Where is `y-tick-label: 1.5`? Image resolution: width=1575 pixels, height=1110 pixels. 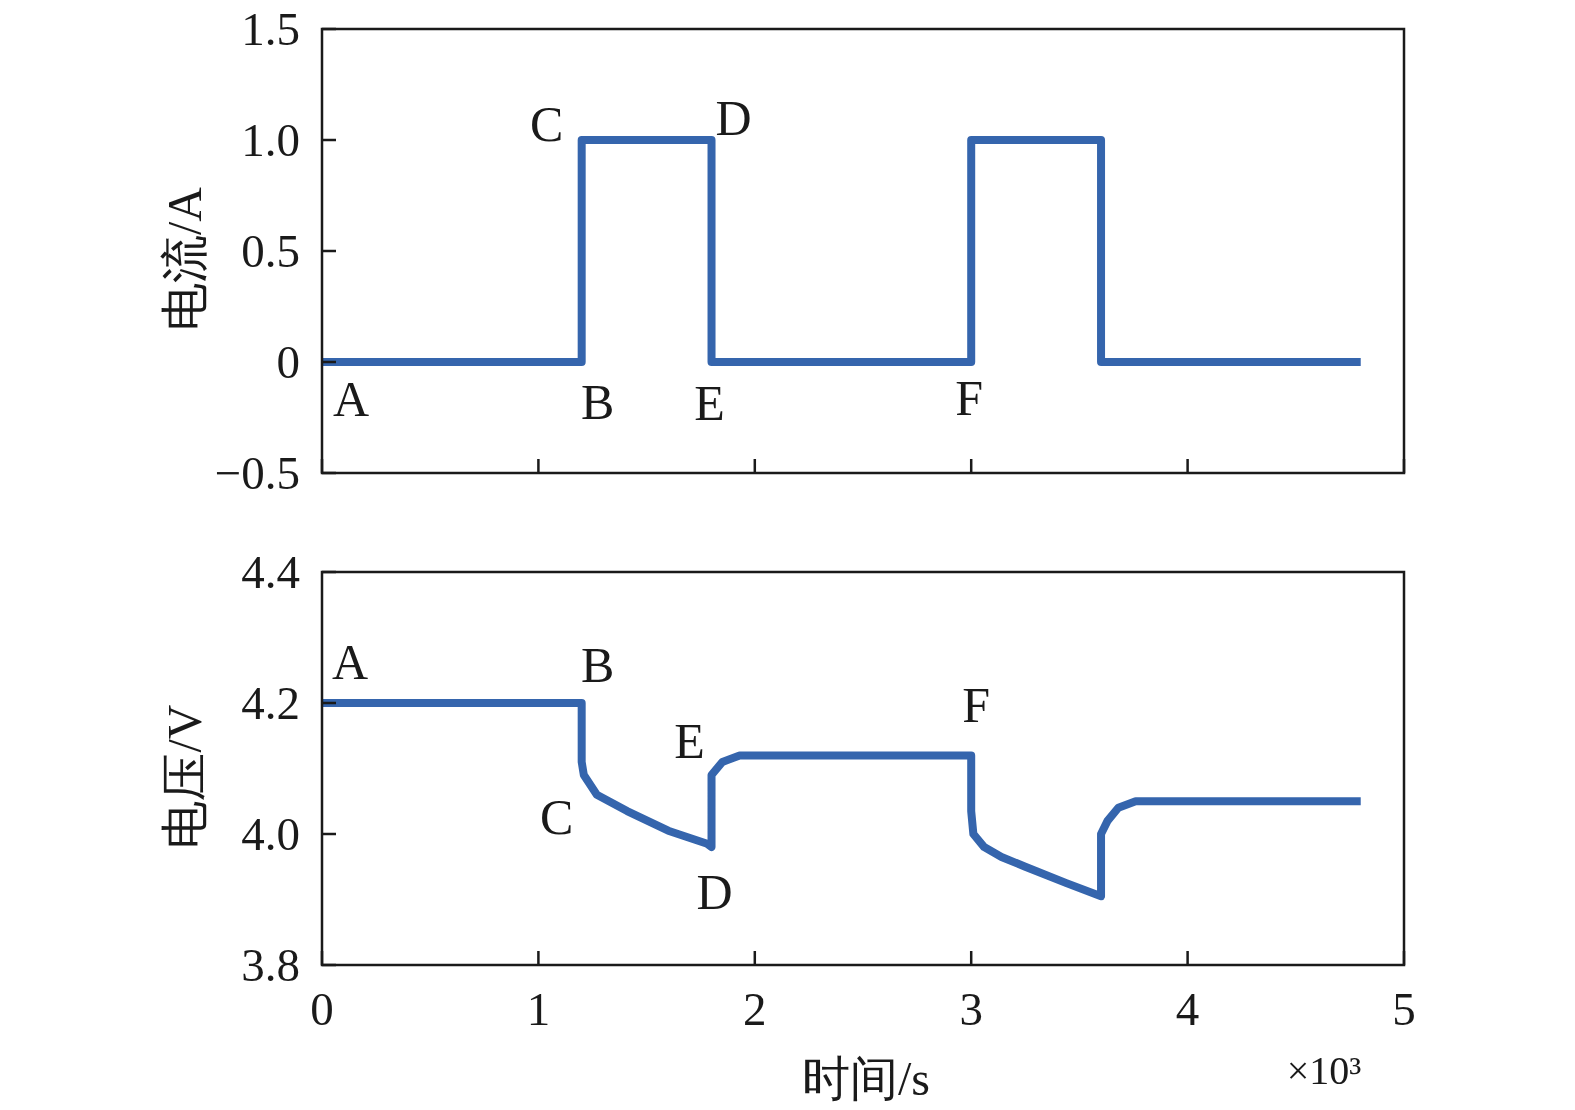
y-tick-label: 1.5 is located at coordinates (270, 29).